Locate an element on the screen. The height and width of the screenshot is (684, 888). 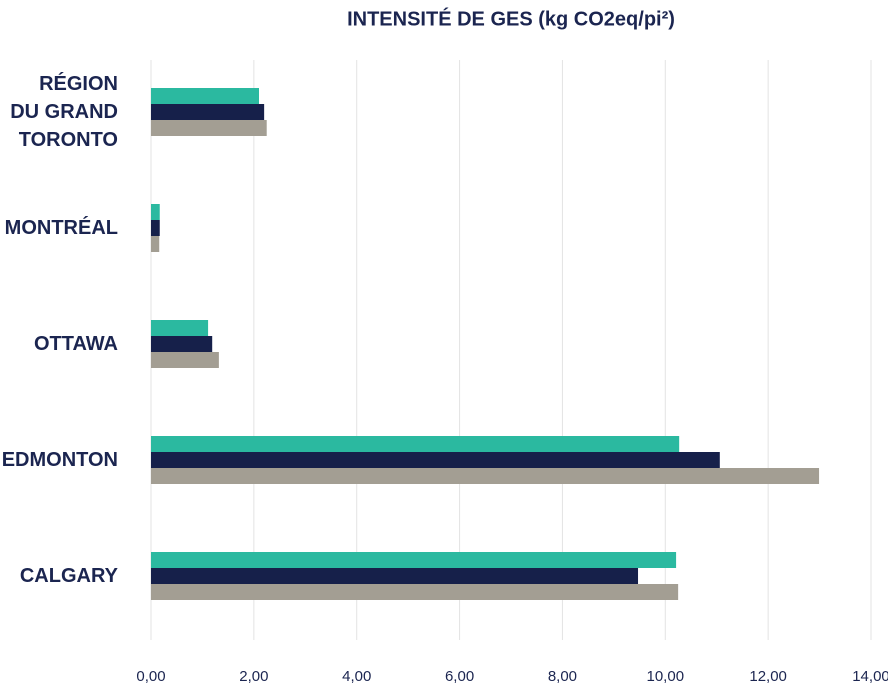
category-label: MONTRÉAL is located at coordinates (61, 228).